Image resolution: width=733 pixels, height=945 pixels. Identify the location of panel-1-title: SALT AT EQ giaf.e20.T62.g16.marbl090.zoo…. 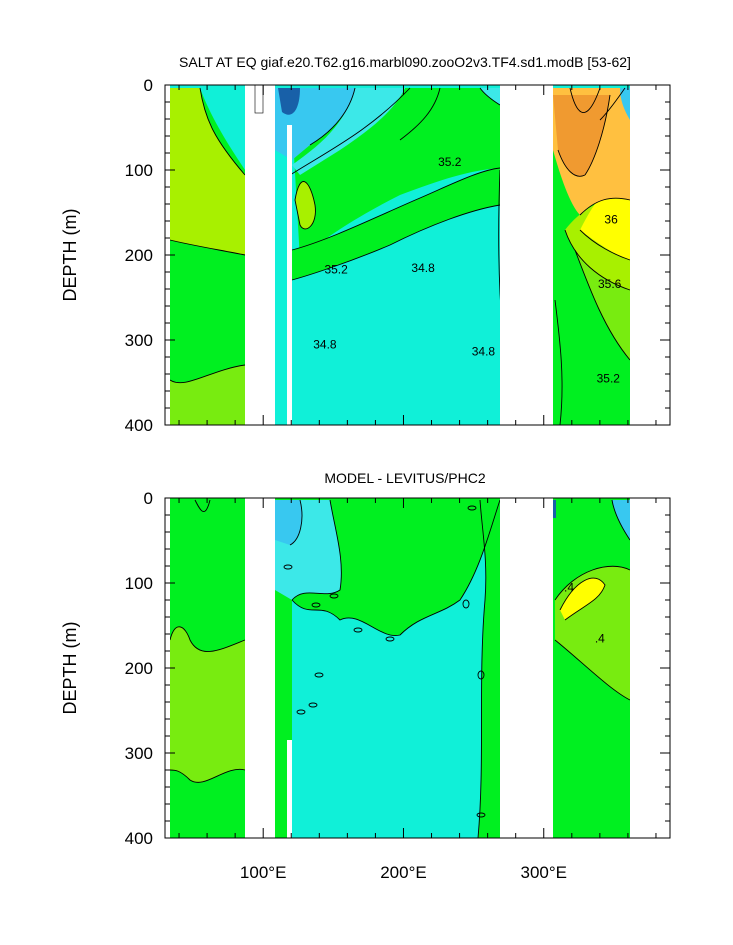
(405, 62).